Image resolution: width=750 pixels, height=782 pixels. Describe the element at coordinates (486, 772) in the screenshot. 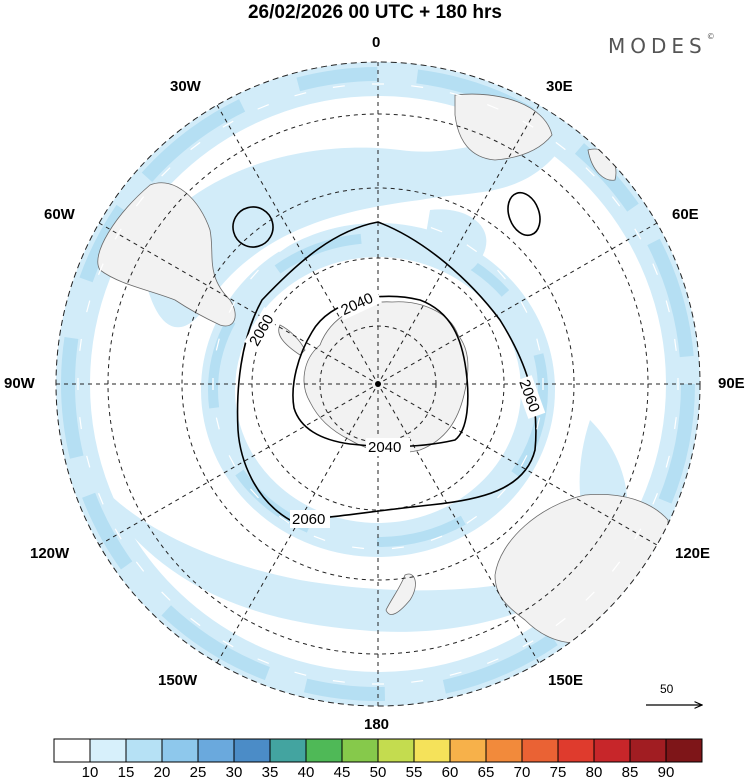

I see `colorbar-tick-label: 65` at that location.